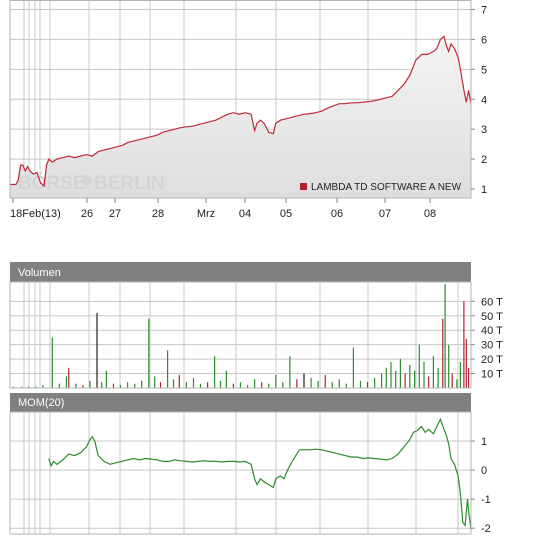 This screenshot has width=540, height=540. Describe the element at coordinates (481, 485) in the screenshot. I see `momentum-y-axis: -2 -1 0 1` at that location.